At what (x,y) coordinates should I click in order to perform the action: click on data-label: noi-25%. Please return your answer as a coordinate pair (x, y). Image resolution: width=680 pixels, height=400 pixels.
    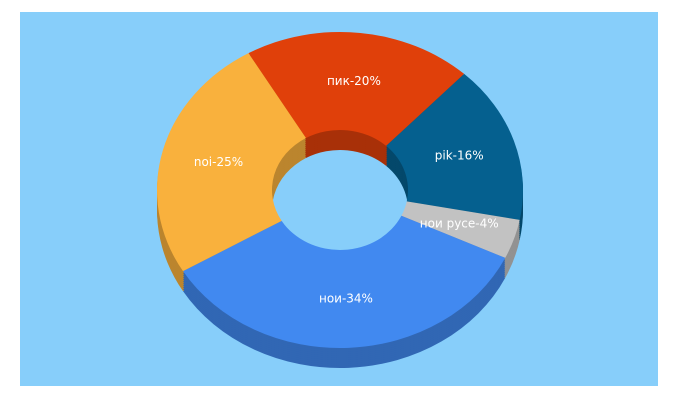
    Looking at the image, I should click on (218, 162).